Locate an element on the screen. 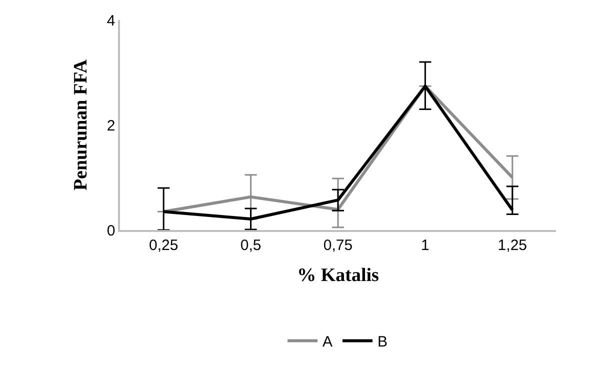 Image resolution: width=591 pixels, height=370 pixels. y-tick-label: 4 is located at coordinates (111, 21).